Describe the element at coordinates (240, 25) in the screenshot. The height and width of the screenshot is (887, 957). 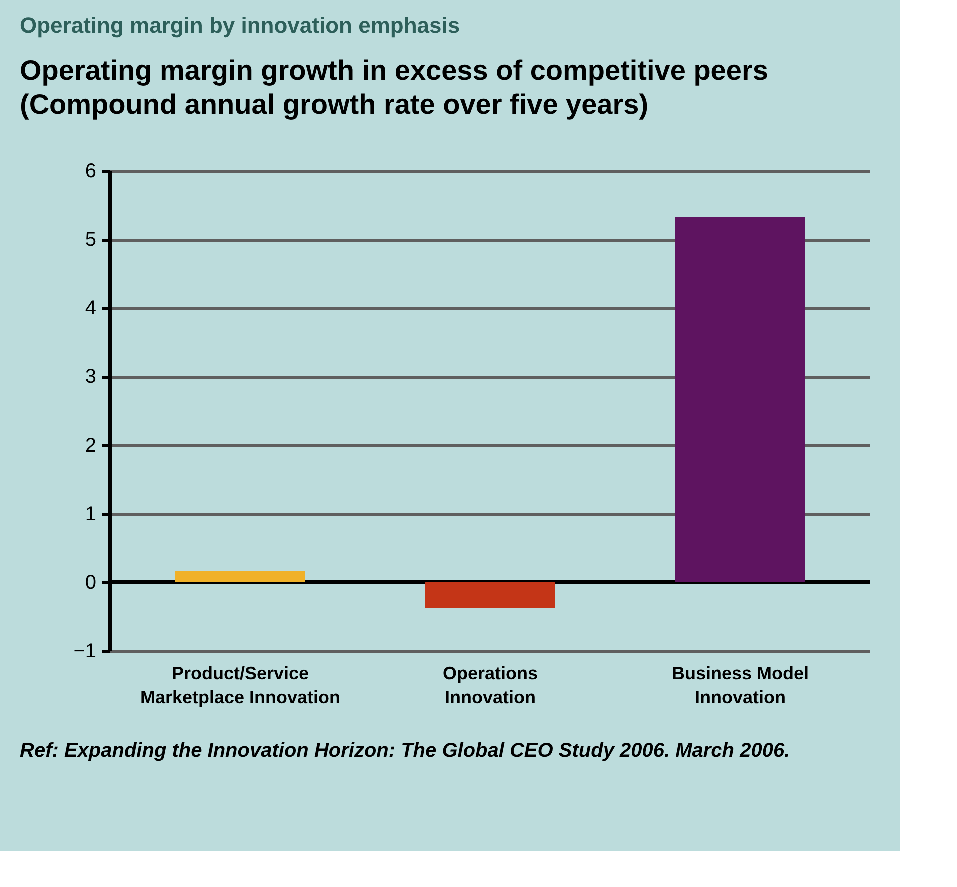
I see `chart-title: Operating margin by innovation emphasis` at that location.